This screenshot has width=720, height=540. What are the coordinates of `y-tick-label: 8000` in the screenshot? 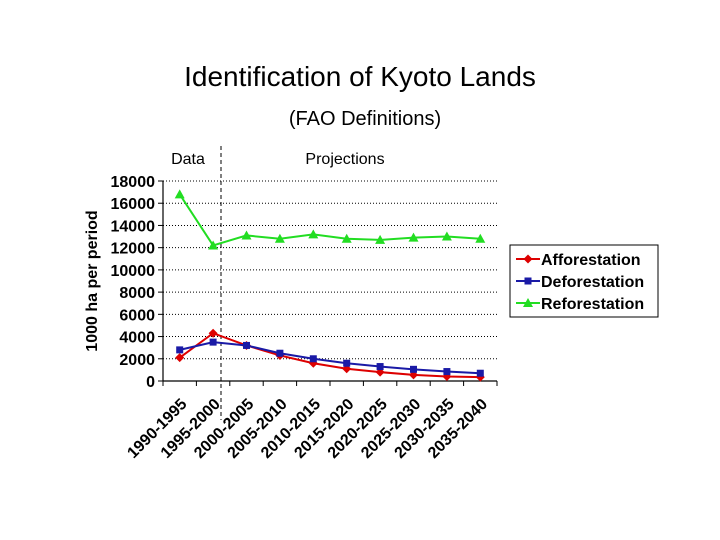 It's located at (137, 293).